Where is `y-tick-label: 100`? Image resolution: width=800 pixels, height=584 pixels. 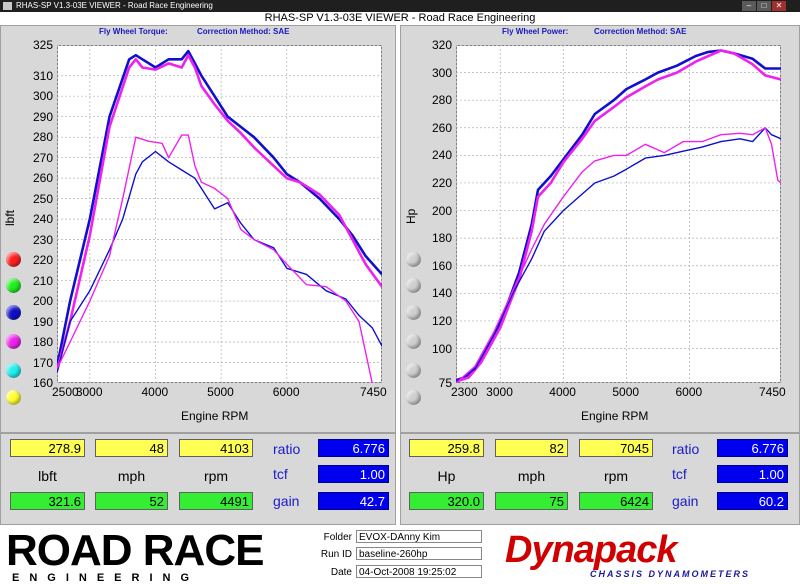
y-tick-label: 100 is located at coordinates (441, 348).